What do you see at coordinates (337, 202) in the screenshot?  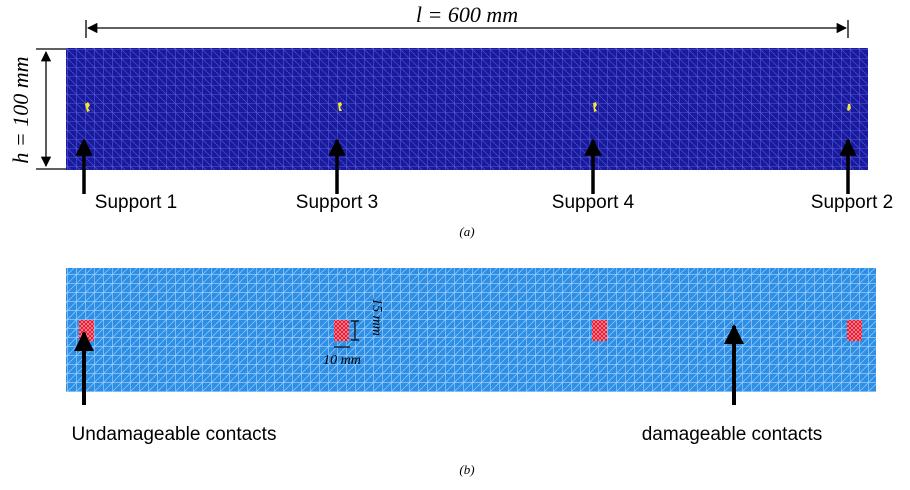 I see `support-3-label: Support 3` at bounding box center [337, 202].